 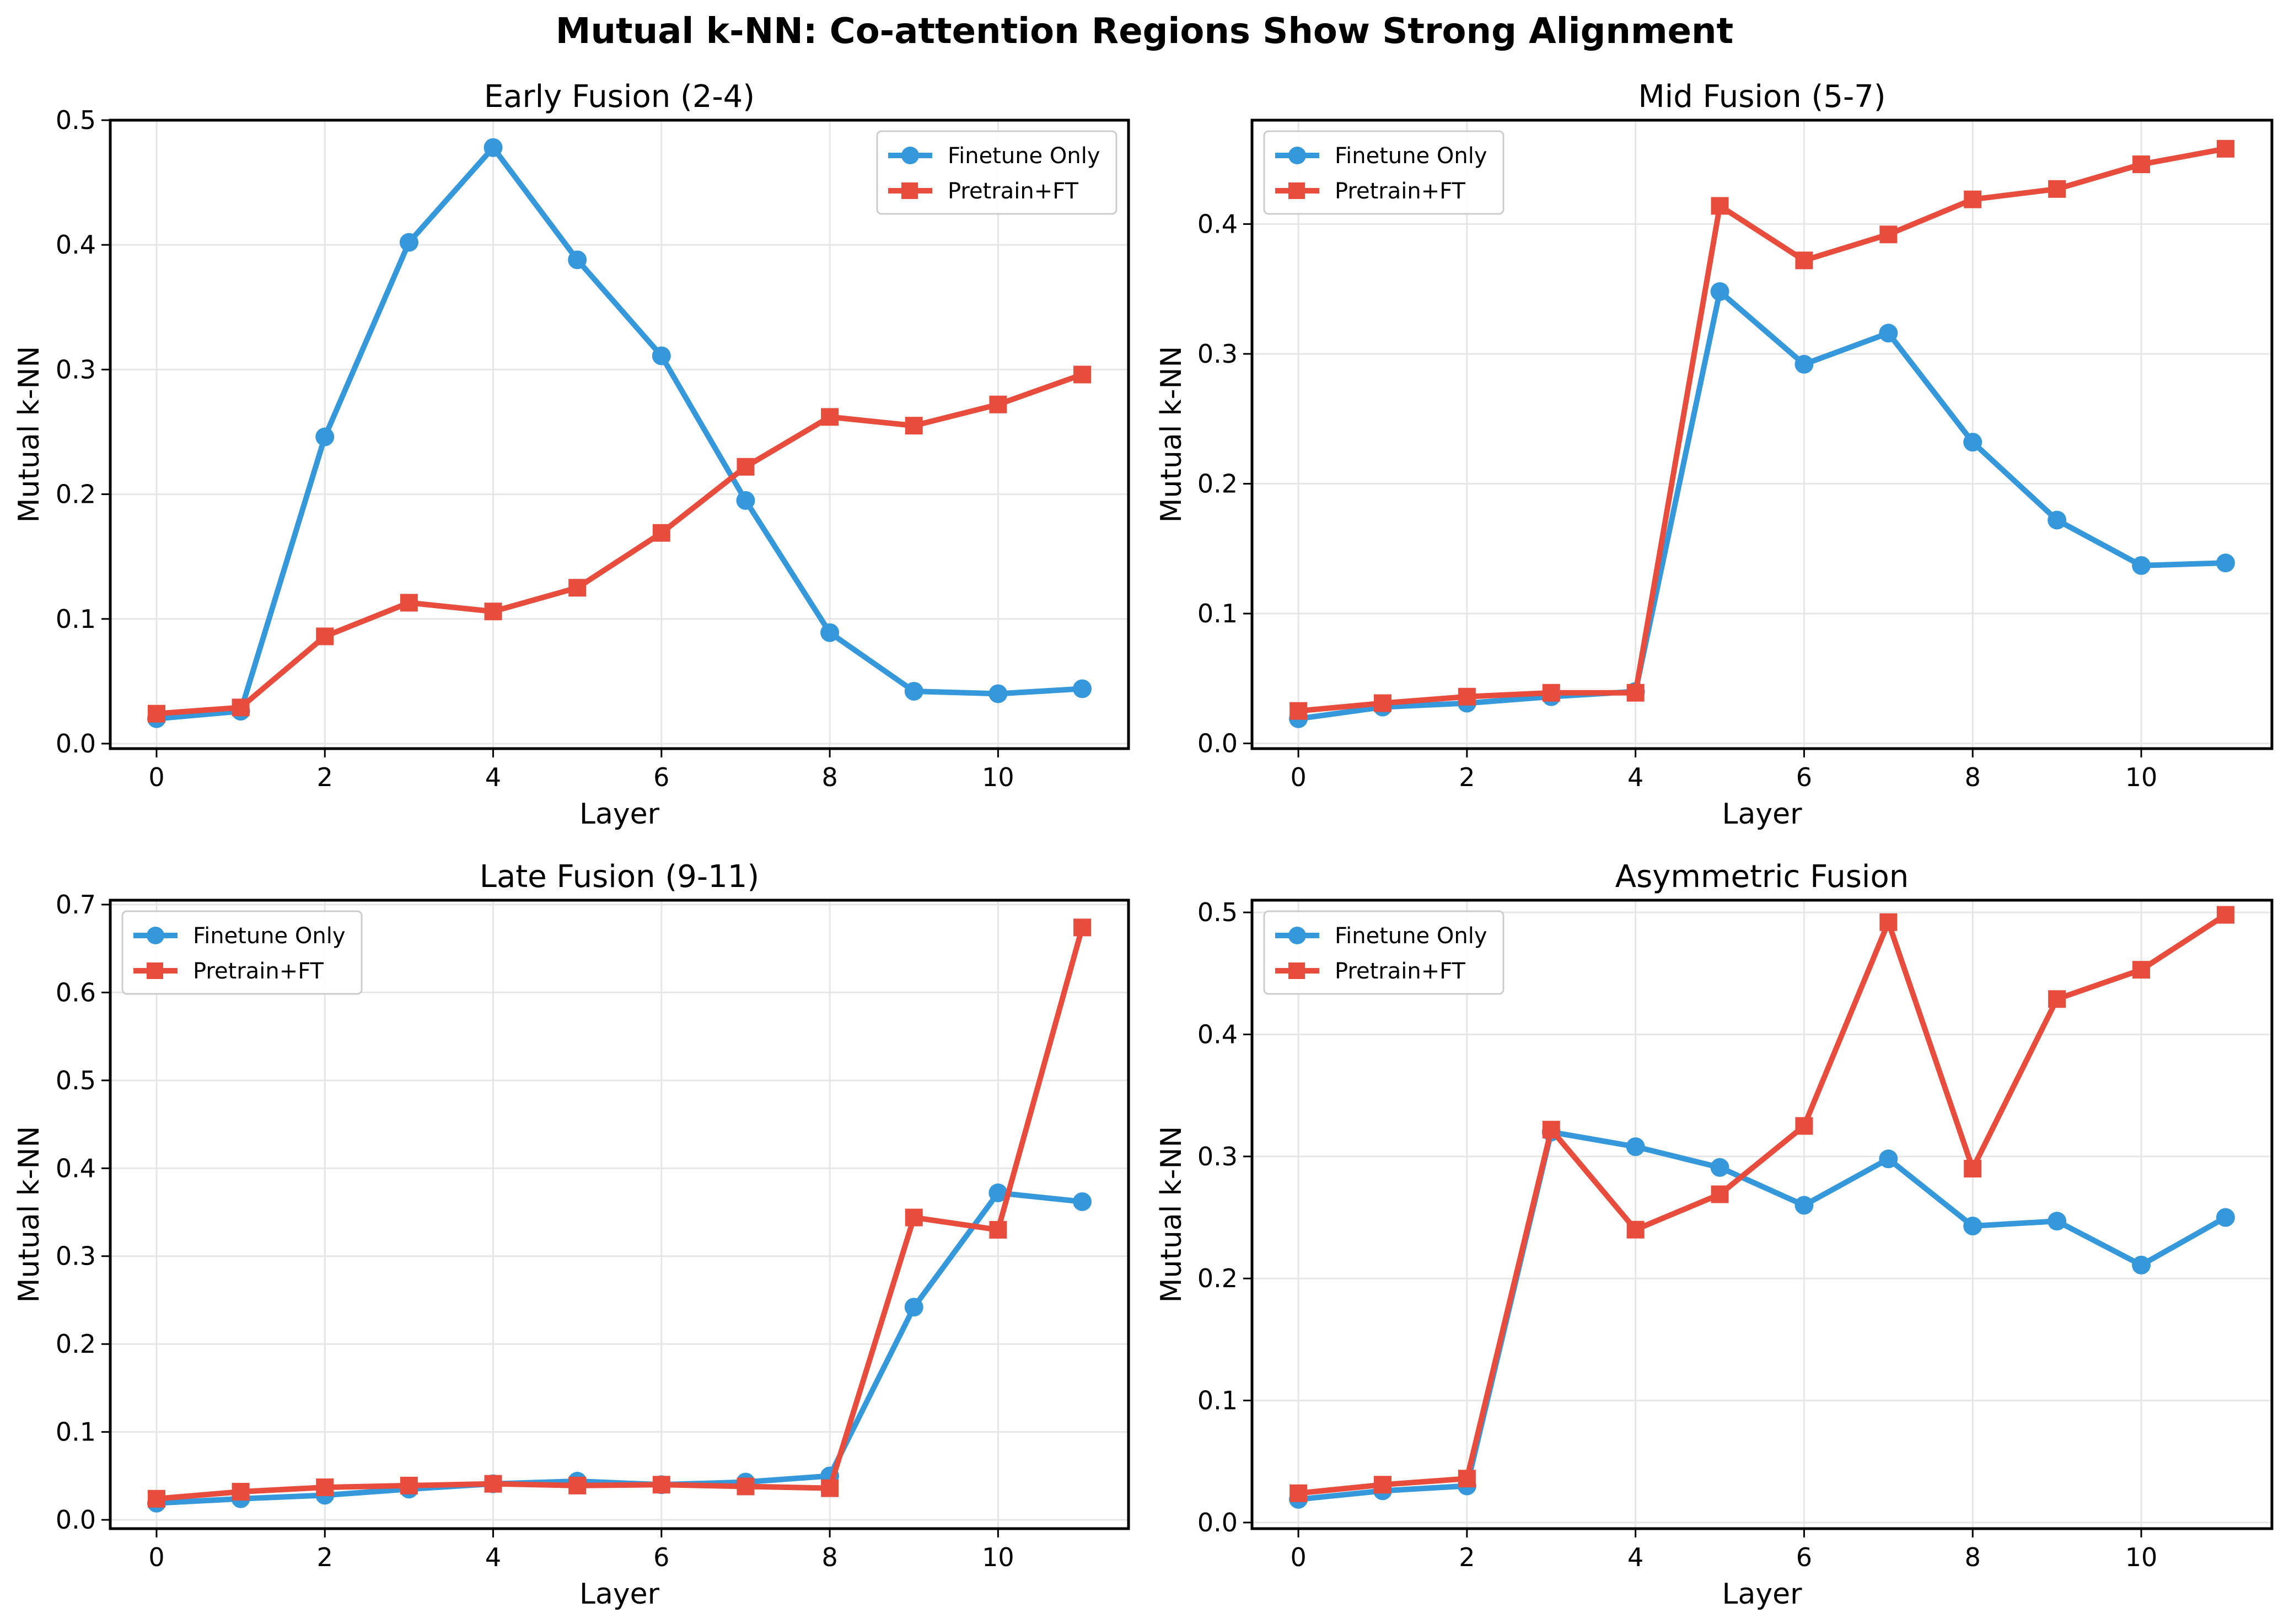 I want to click on y-tick-label: 0.0, so click(x=76, y=744).